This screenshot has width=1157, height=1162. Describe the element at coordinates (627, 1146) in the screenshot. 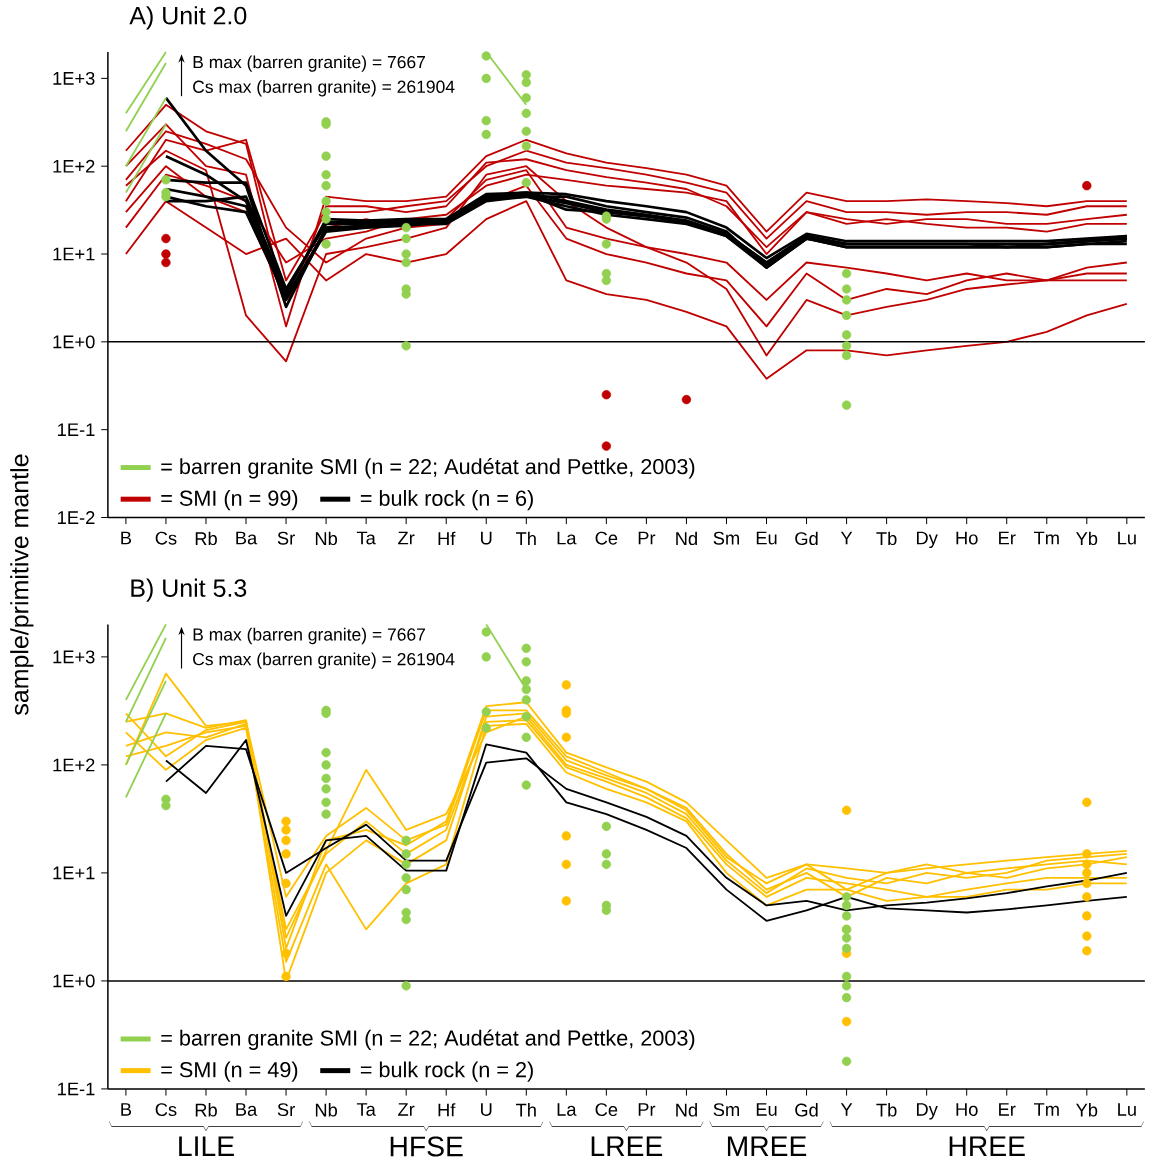

I see `text: LREE` at that location.